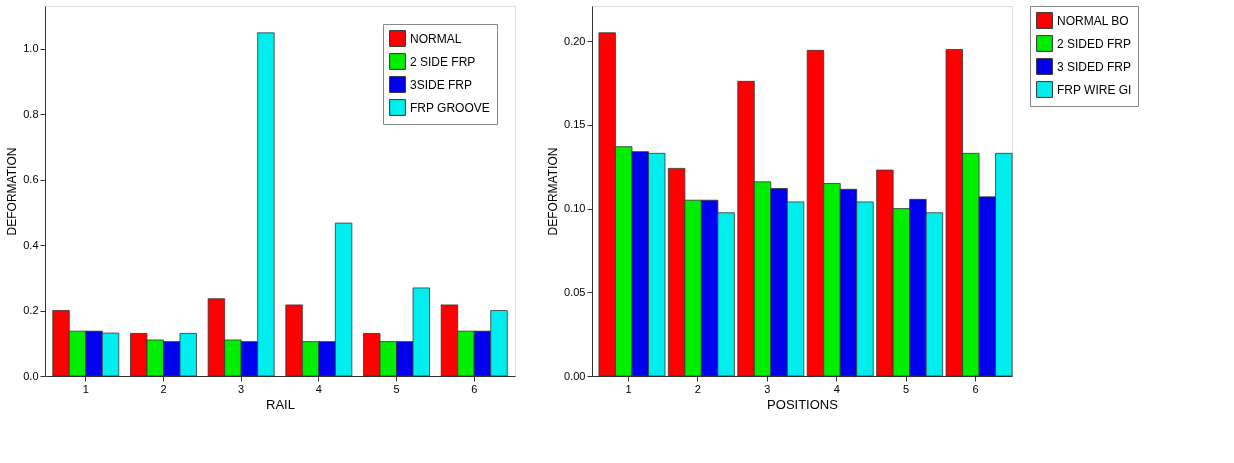 This screenshot has height=463, width=1234. Describe the element at coordinates (575, 375) in the screenshot. I see `y-tick-label: 0.00` at that location.